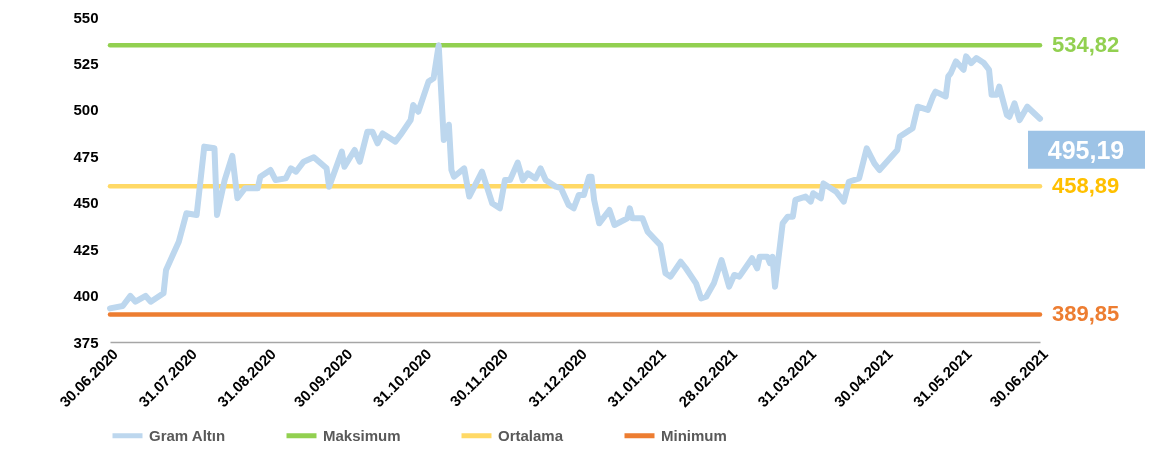  What do you see at coordinates (187, 435) in the screenshot?
I see `legend-label: Gram Altın` at bounding box center [187, 435].